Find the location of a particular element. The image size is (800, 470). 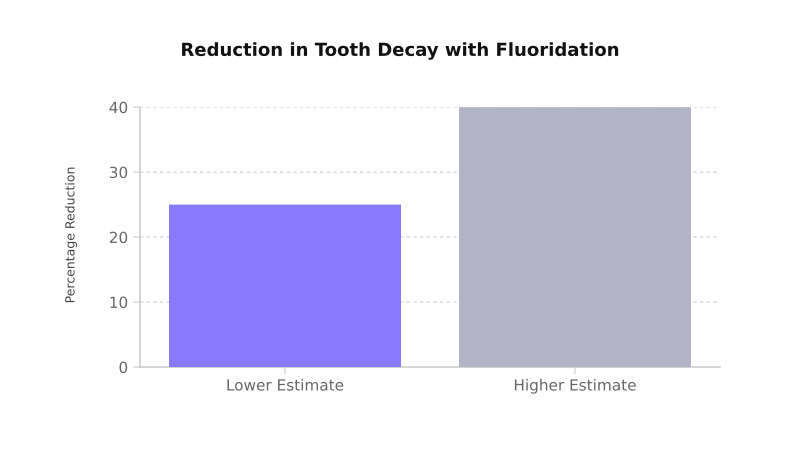

y-tick-label: 20 is located at coordinates (119, 238).